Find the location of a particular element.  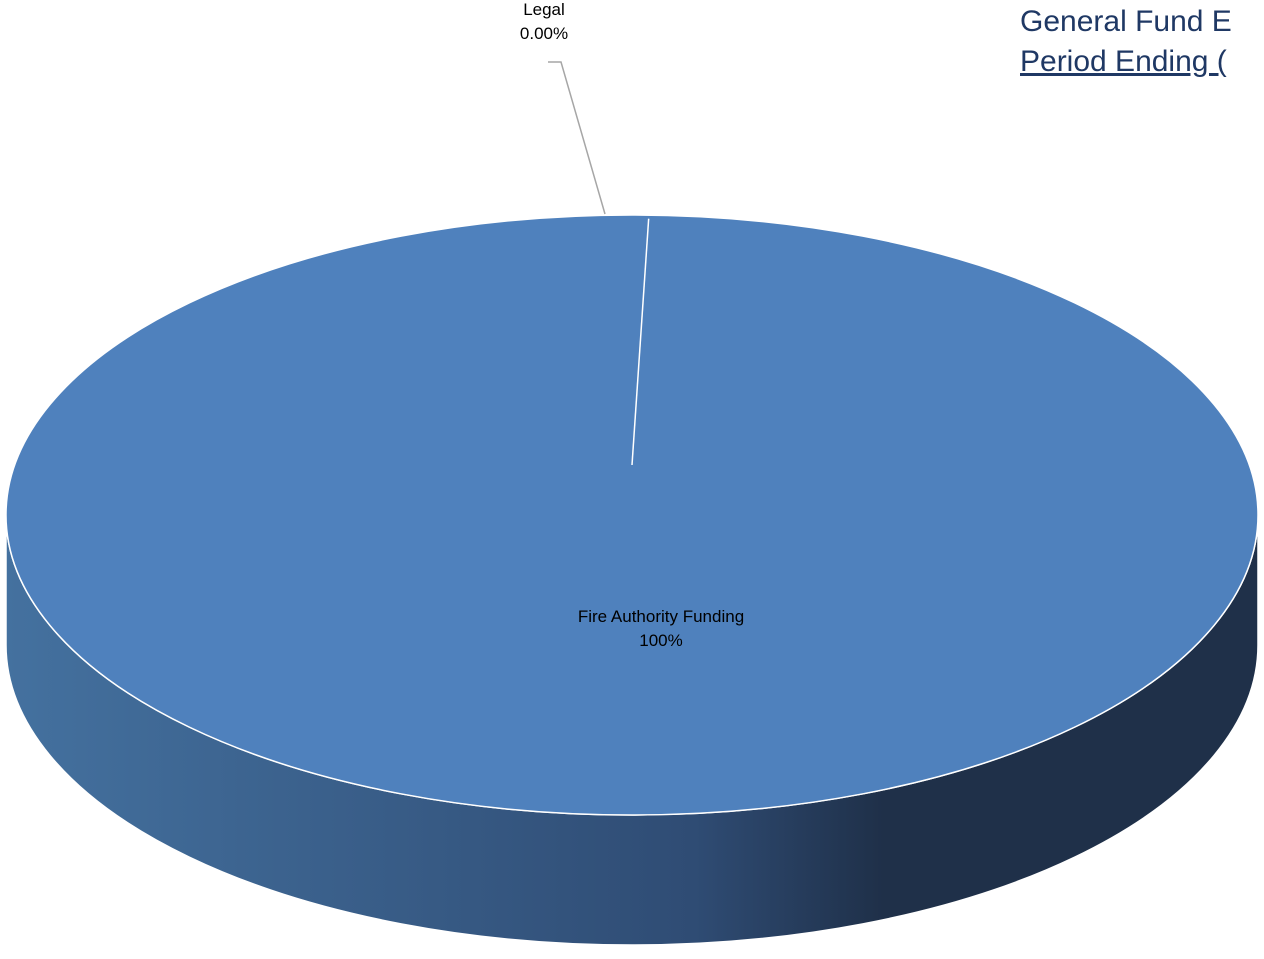

chart-title-block: General Fund E Period Ending ( is located at coordinates (1126, 42).